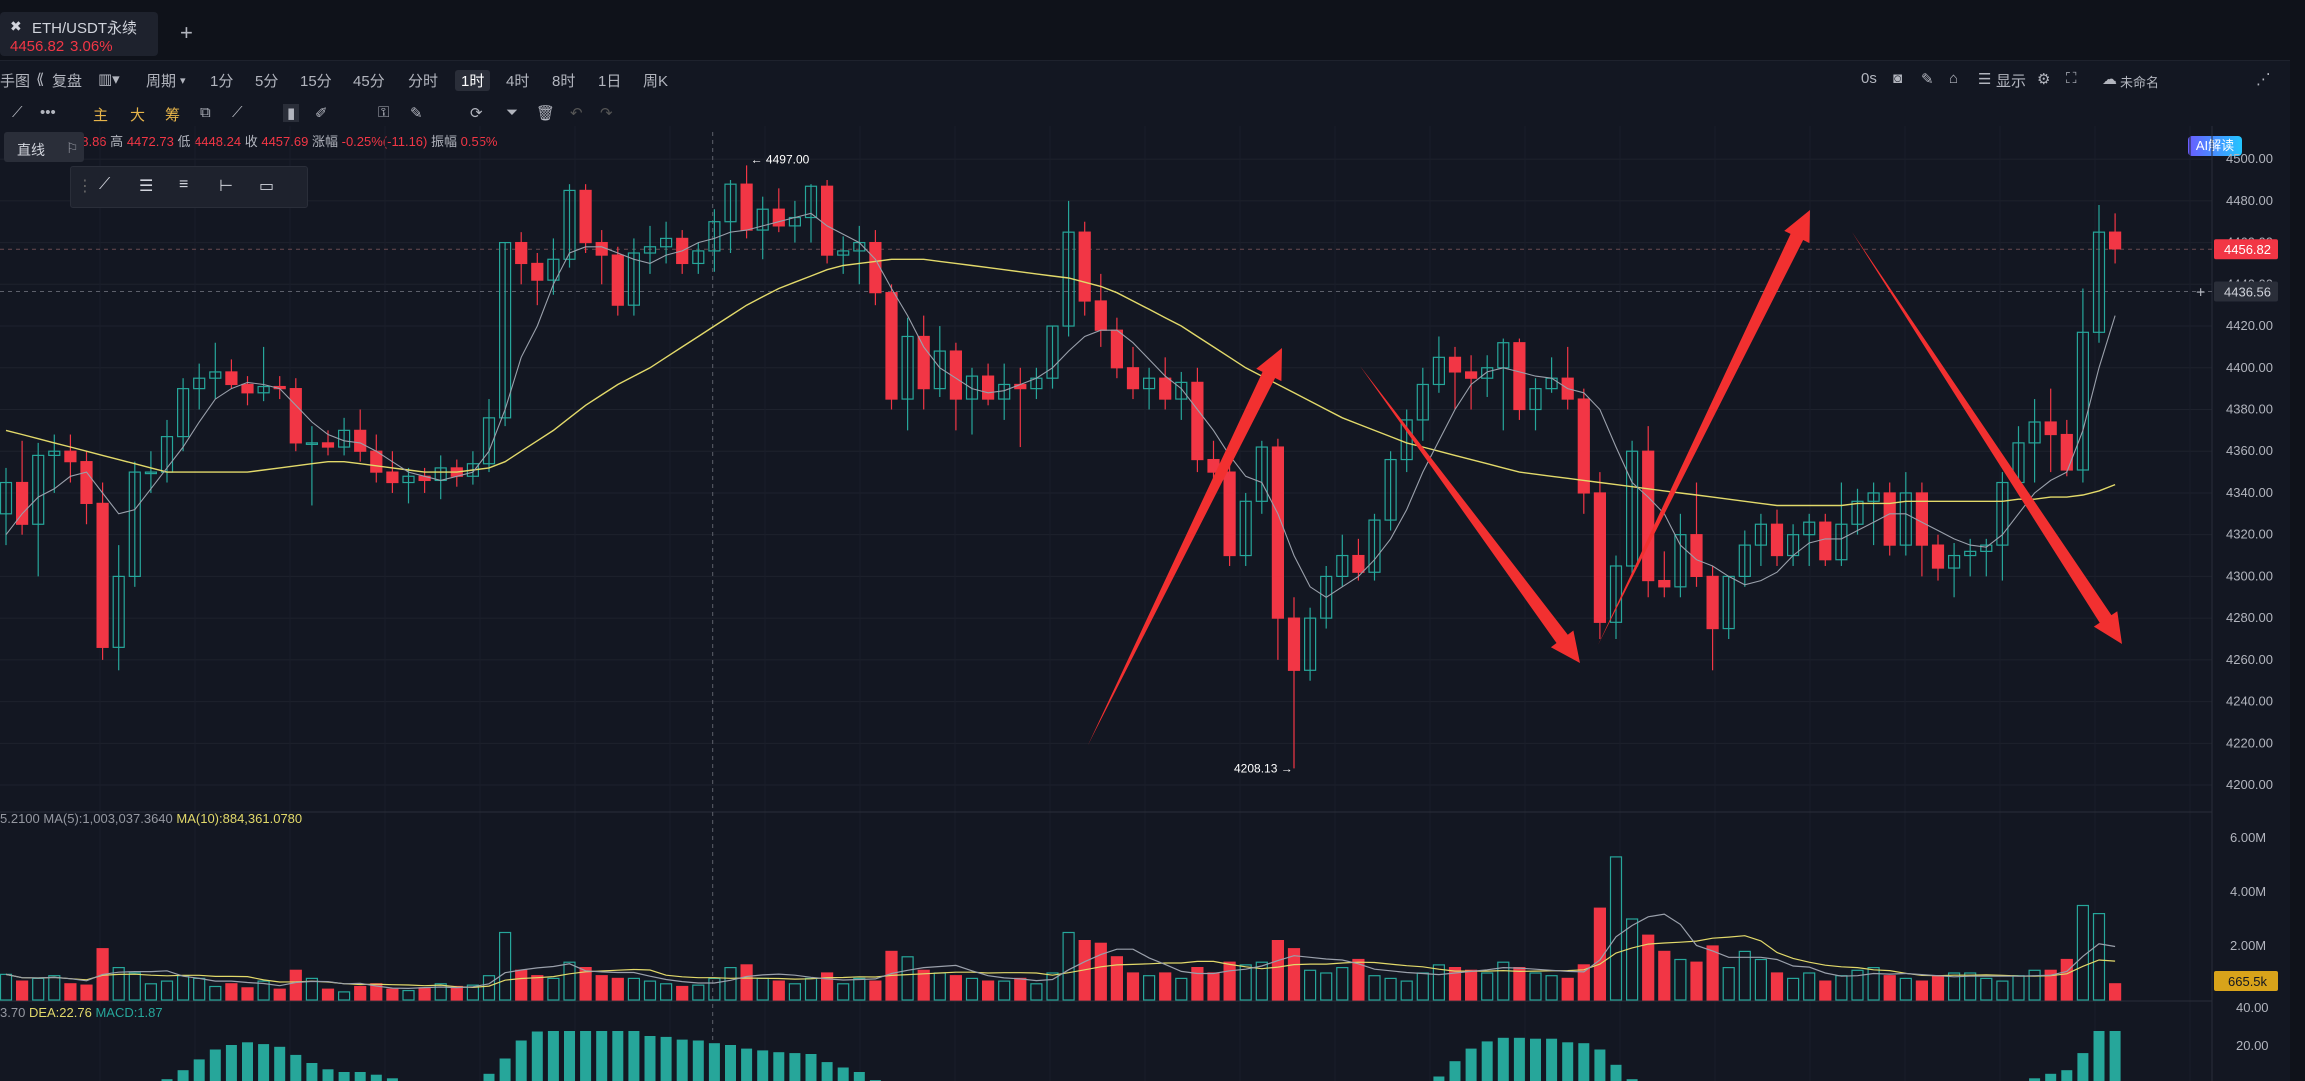 The image size is (2305, 1081). I want to click on tb-45m: 45分, so click(369, 81).